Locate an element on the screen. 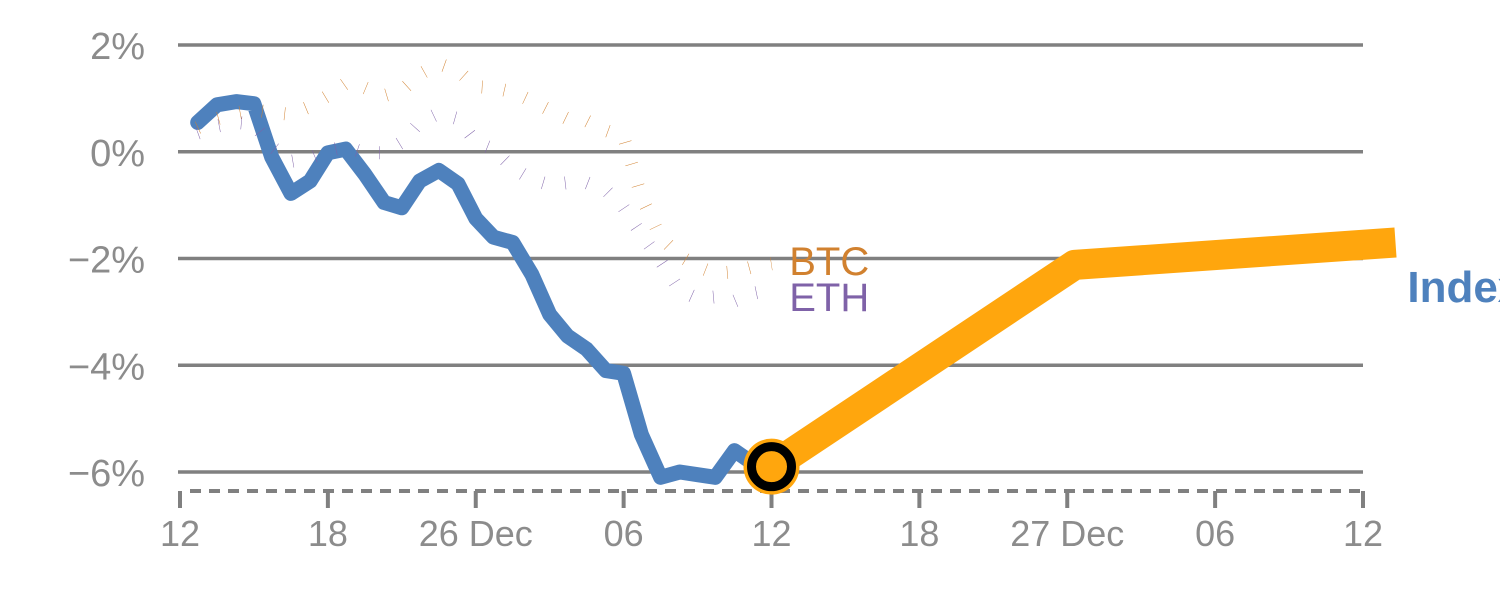  y-tick-label: −2% is located at coordinates (106, 261).